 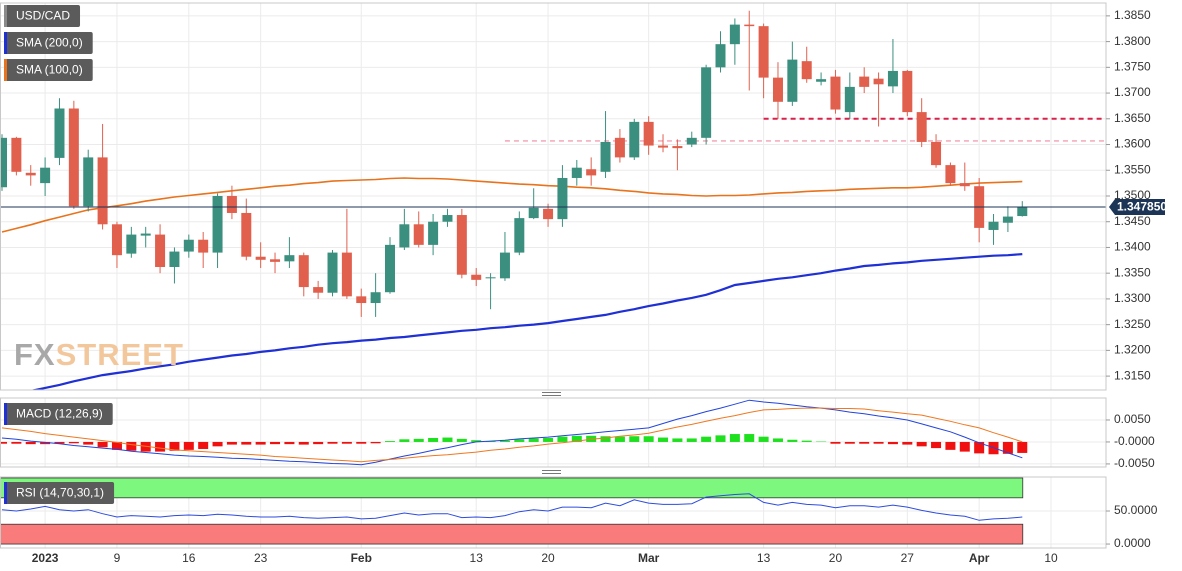 What do you see at coordinates (1132, 543) in the screenshot?
I see `y-tick-label: 0.0000` at bounding box center [1132, 543].